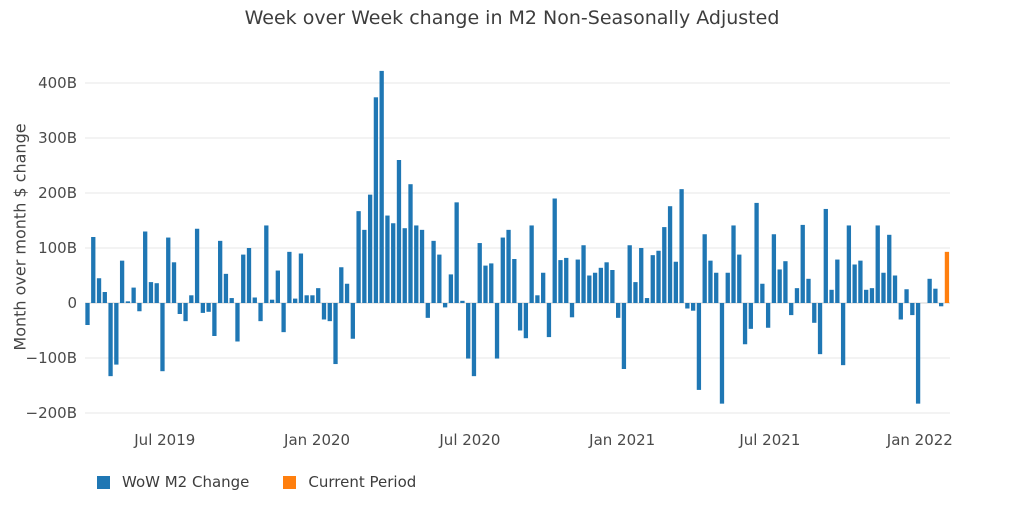 This screenshot has width=1024, height=512. I want to click on current-period-bar, so click(947, 277).